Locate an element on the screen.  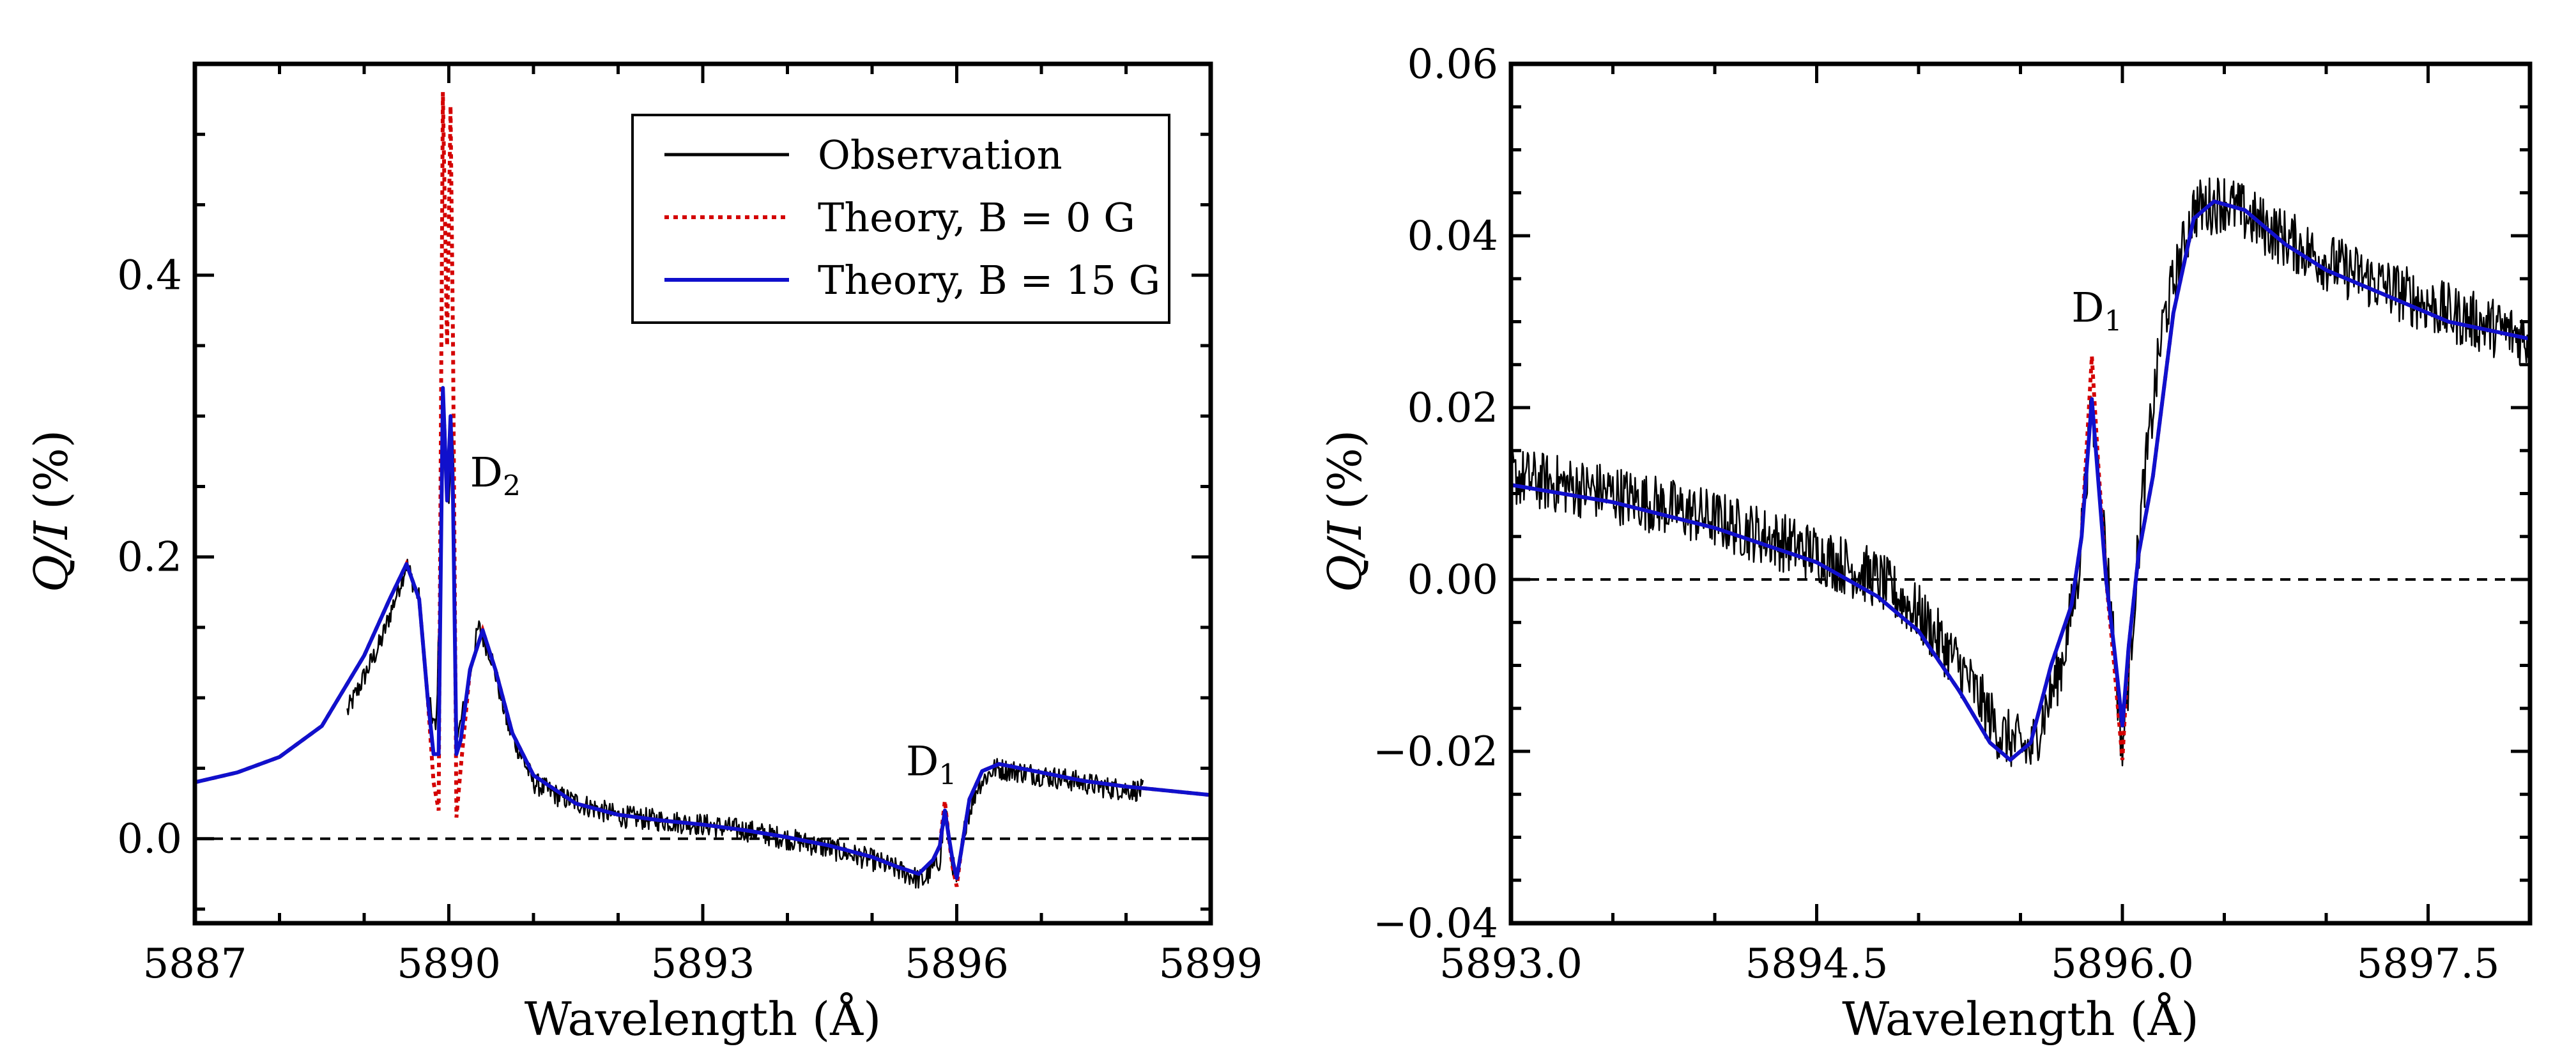
legend-entry-label: Observation is located at coordinates (940, 155).